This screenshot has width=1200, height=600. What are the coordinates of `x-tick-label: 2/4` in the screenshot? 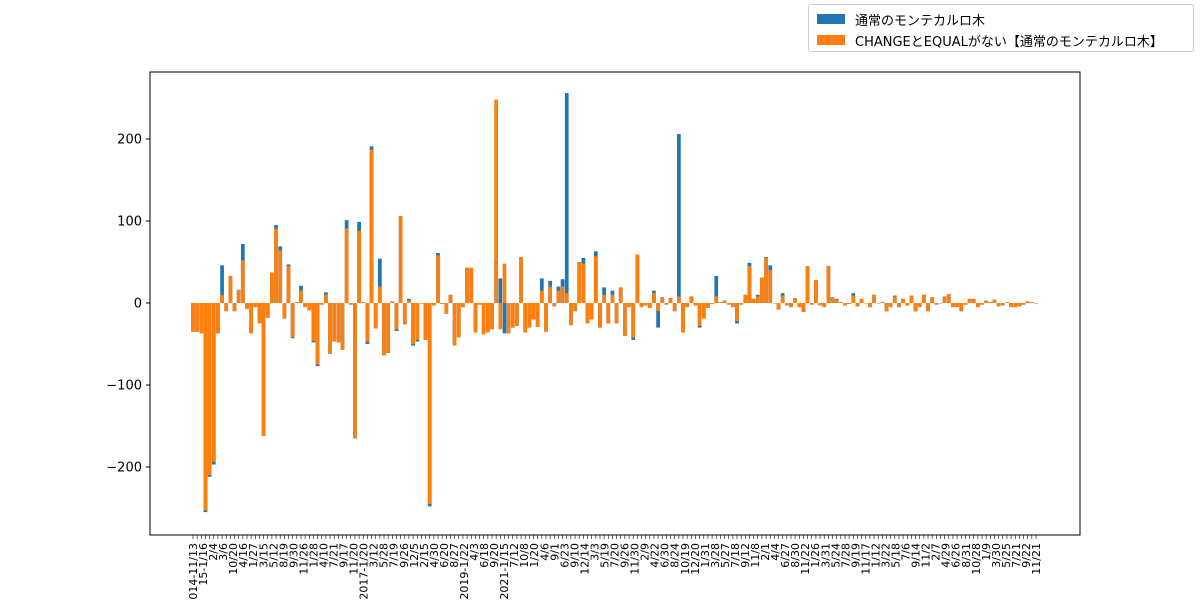 It's located at (213, 552).